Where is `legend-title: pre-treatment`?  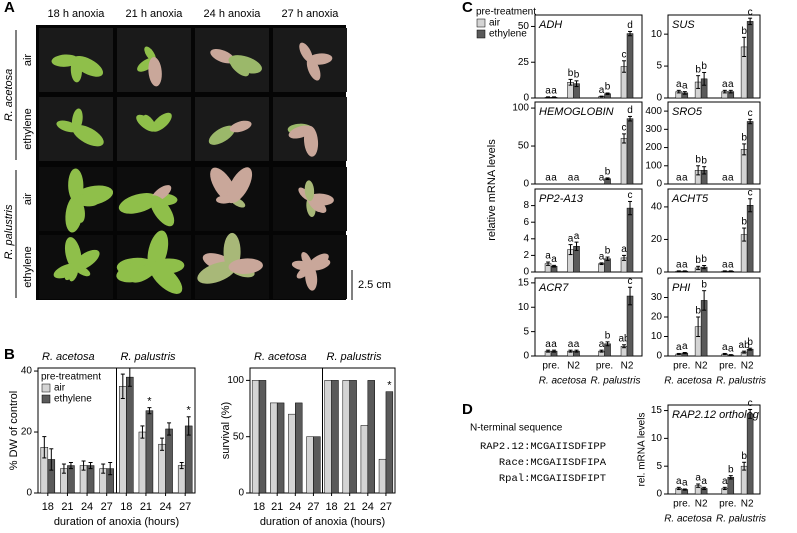 legend-title: pre-treatment is located at coordinates (506, 12).